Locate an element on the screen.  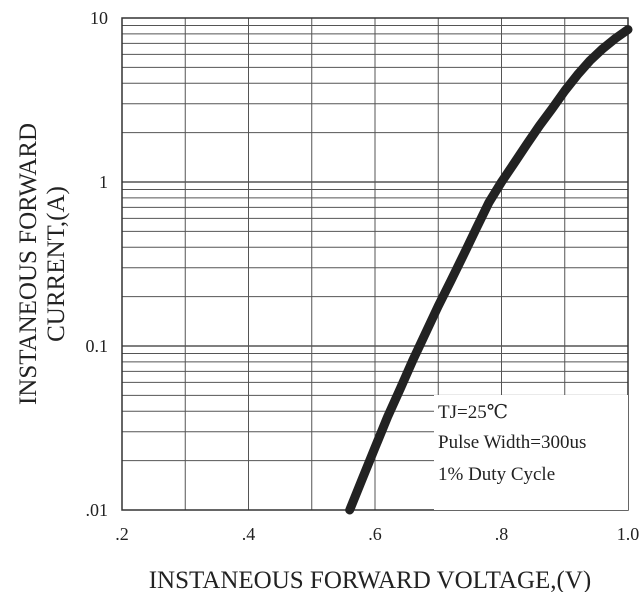
y-axis-label: INSTANEOUS FORWARD CURRENT,(A) is located at coordinates (42, 264).